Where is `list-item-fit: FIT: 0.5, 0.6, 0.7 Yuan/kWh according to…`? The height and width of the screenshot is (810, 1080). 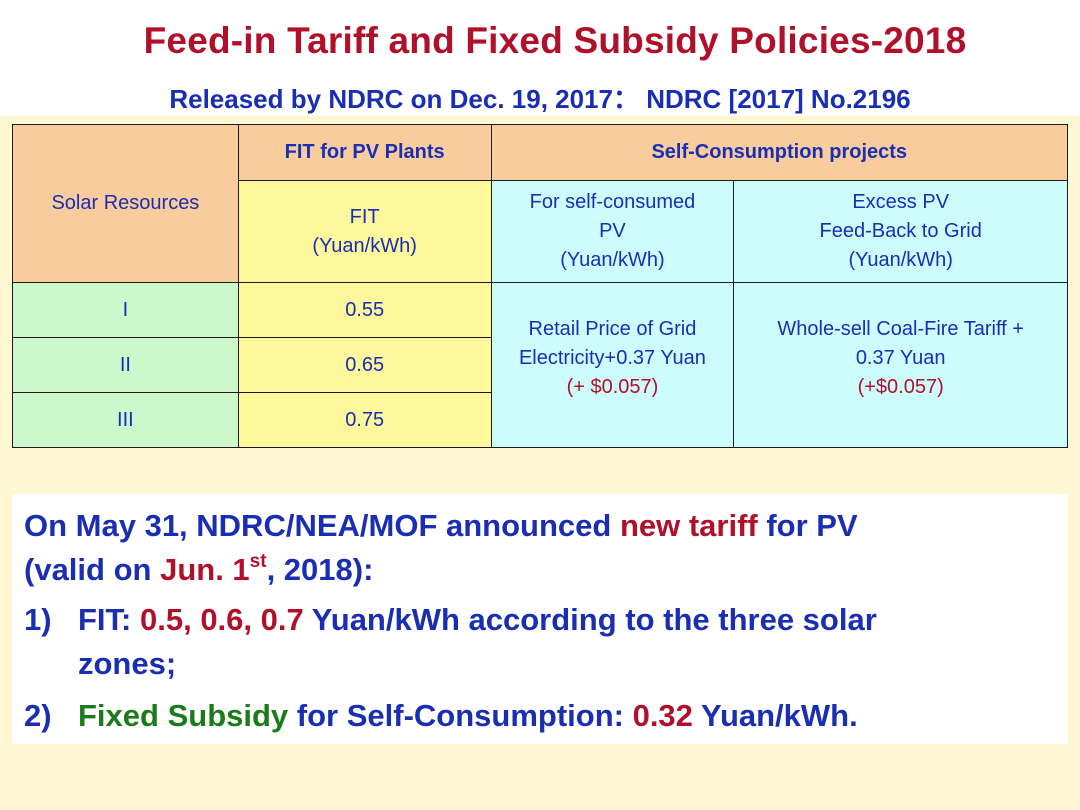
list-item-fit: FIT: 0.5, 0.6, 0.7 Yuan/kWh according to… is located at coordinates (477, 620).